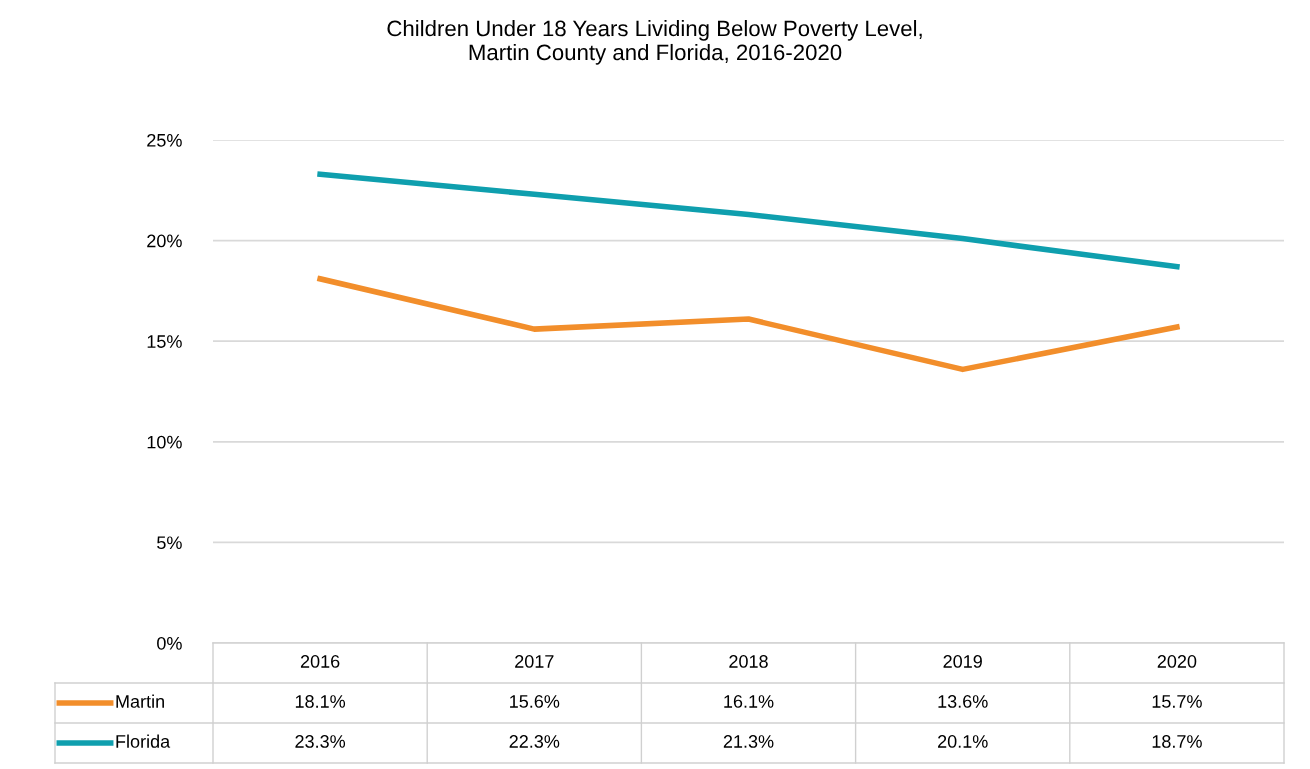 The height and width of the screenshot is (769, 1310). I want to click on chart-title: Children Under 18 Years Lividing Below Poverty Level, Martin County and Florida, 2016-2020, so click(654, 42).